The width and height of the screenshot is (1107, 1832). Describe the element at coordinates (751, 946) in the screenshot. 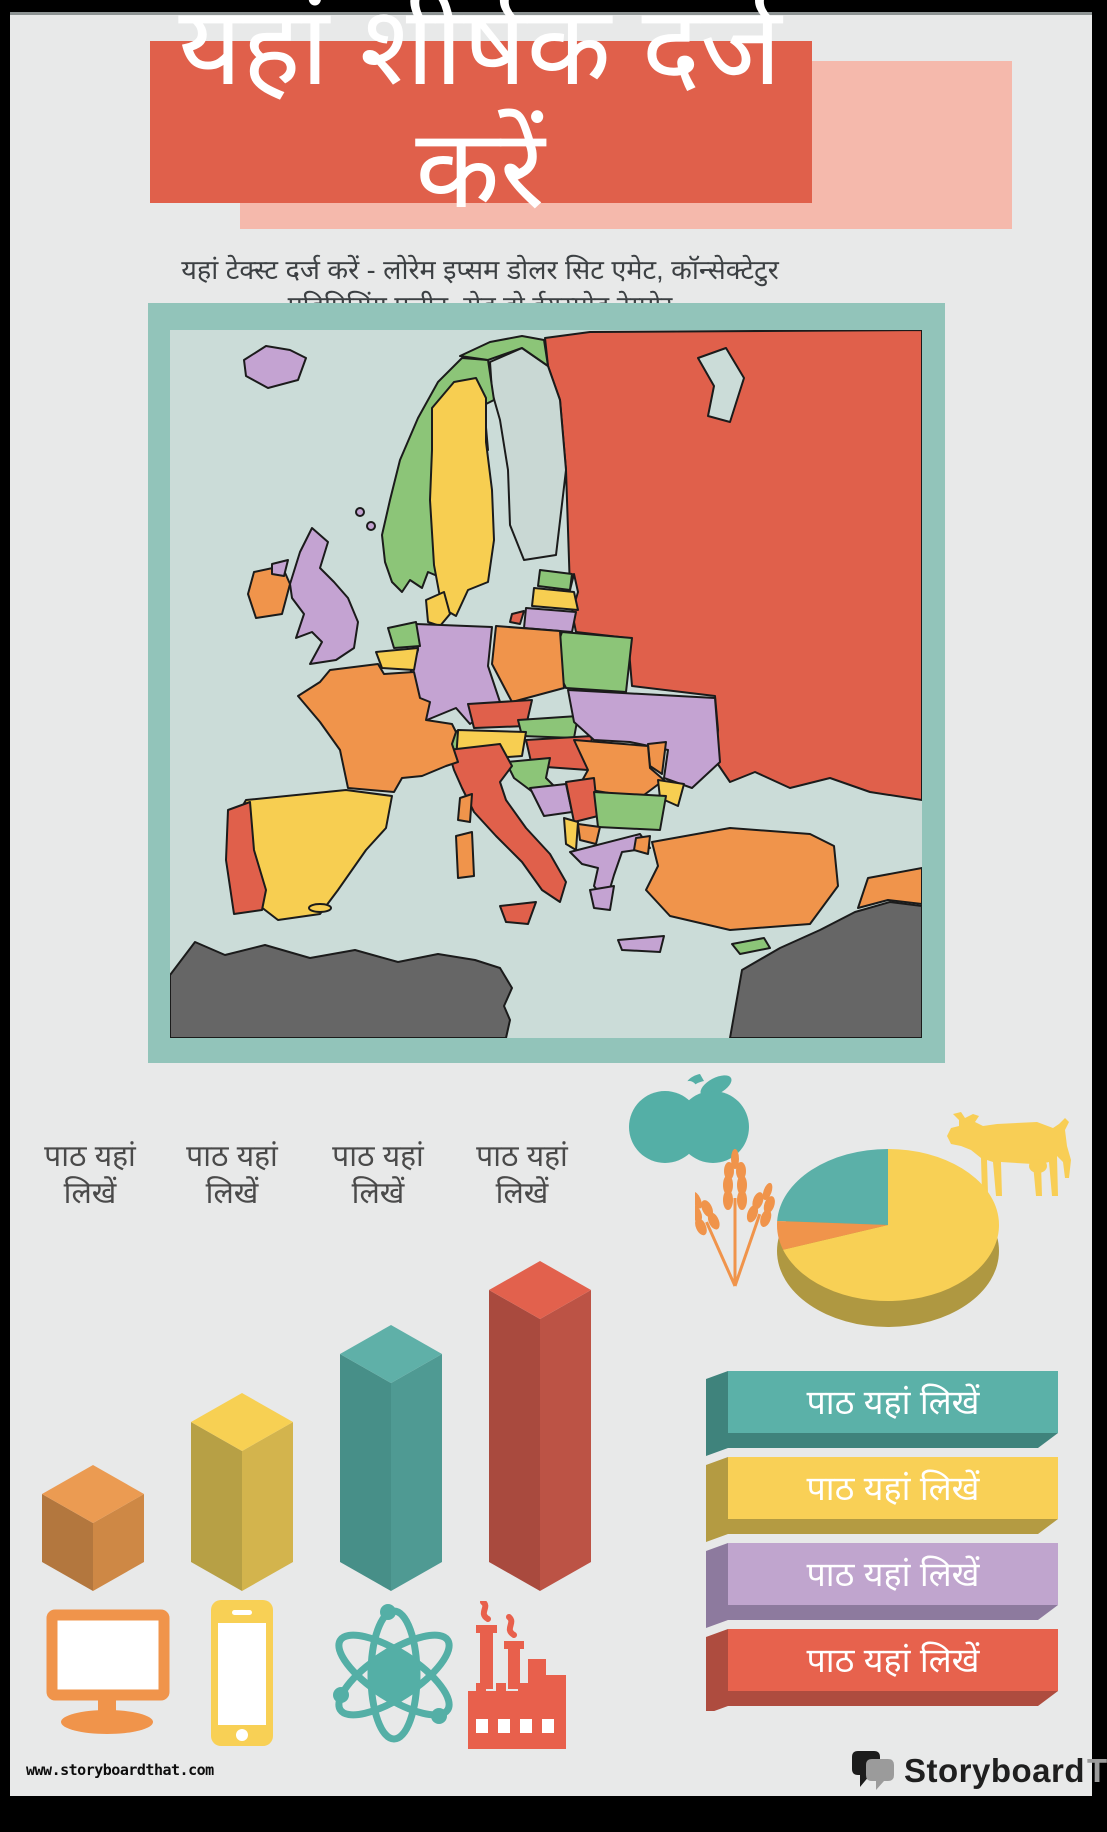

I see `country-cyprus` at that location.